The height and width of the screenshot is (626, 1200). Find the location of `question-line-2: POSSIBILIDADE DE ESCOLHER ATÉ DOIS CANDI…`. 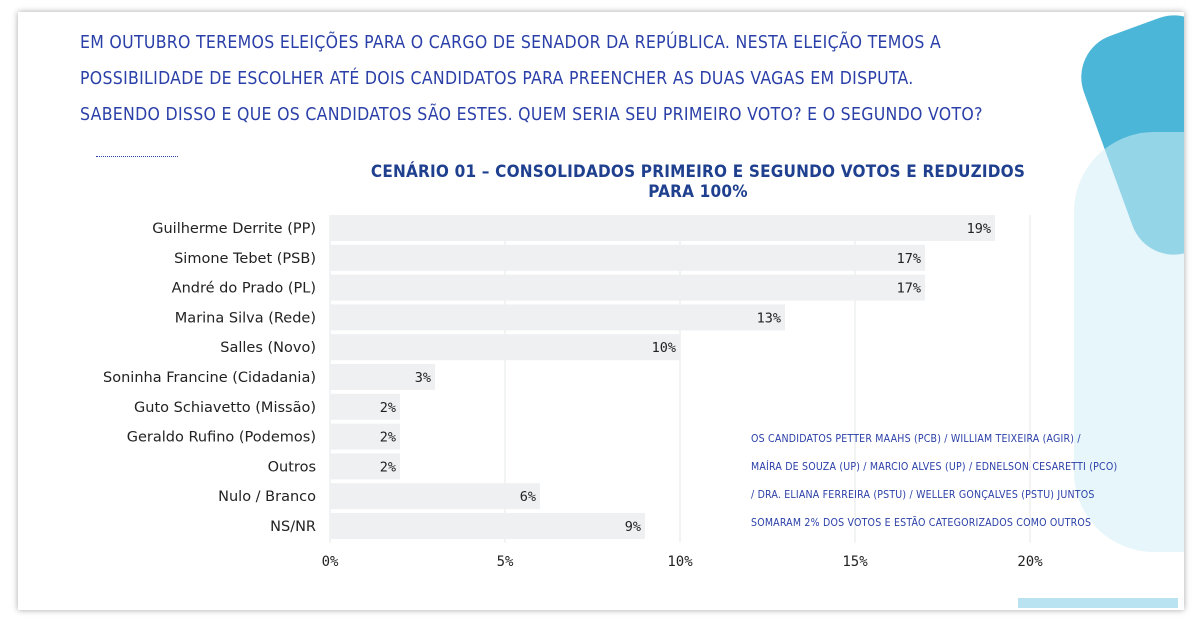

question-line-2: POSSIBILIDADE DE ESCOLHER ATÉ DOIS CANDI… is located at coordinates (497, 79).